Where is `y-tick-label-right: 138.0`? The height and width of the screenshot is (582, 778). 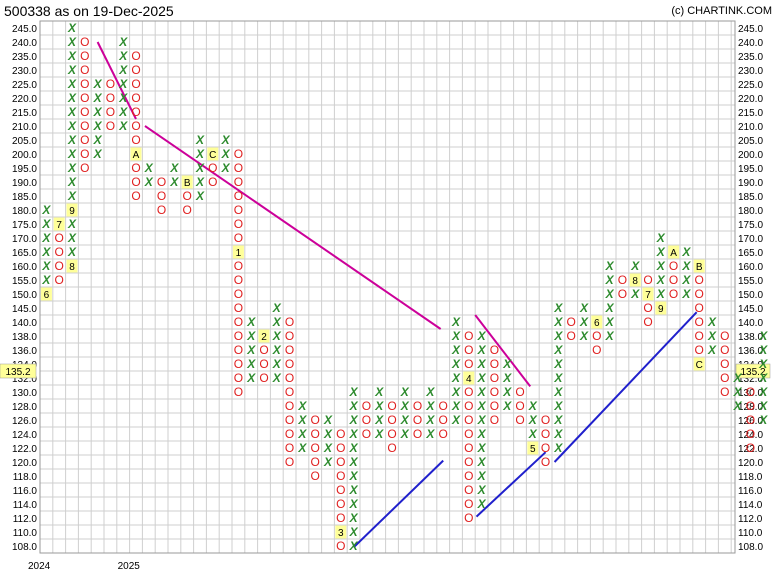 y-tick-label-right: 138.0 is located at coordinates (750, 337).